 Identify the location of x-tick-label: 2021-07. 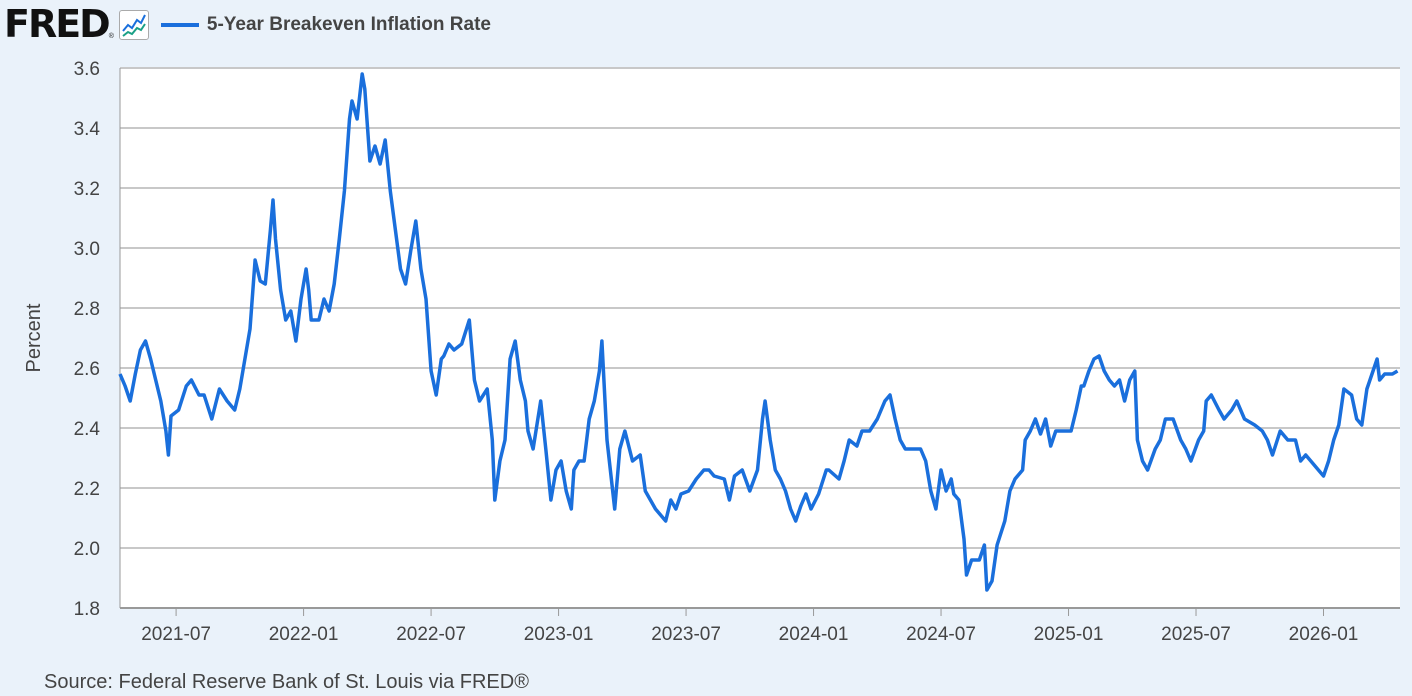
(176, 634).